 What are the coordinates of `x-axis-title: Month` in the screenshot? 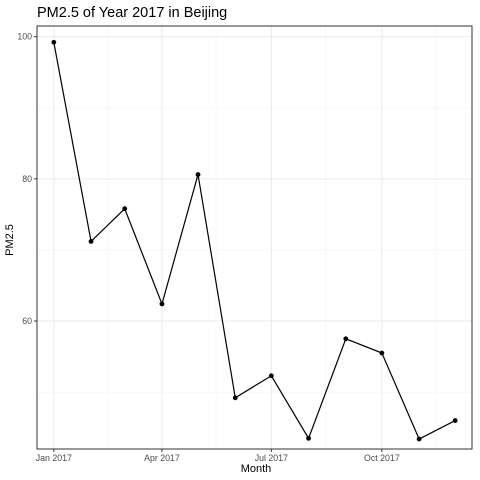 It's located at (256, 469).